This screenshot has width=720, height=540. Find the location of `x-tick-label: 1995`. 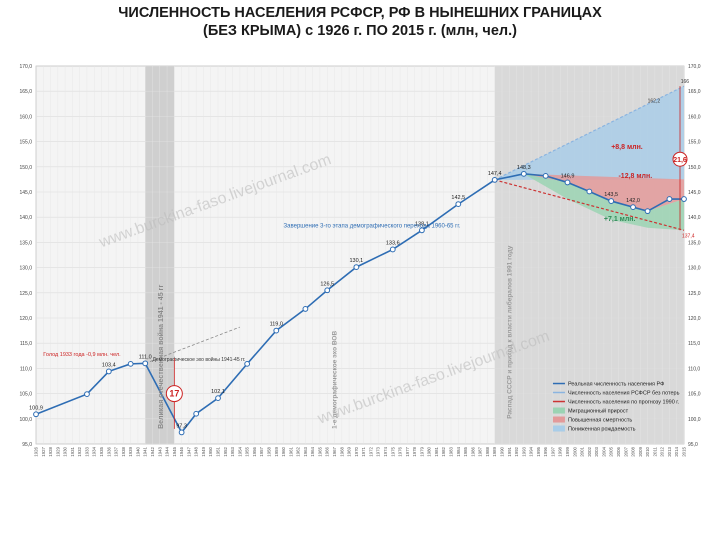

x-tick-label: 1995 is located at coordinates (538, 451).